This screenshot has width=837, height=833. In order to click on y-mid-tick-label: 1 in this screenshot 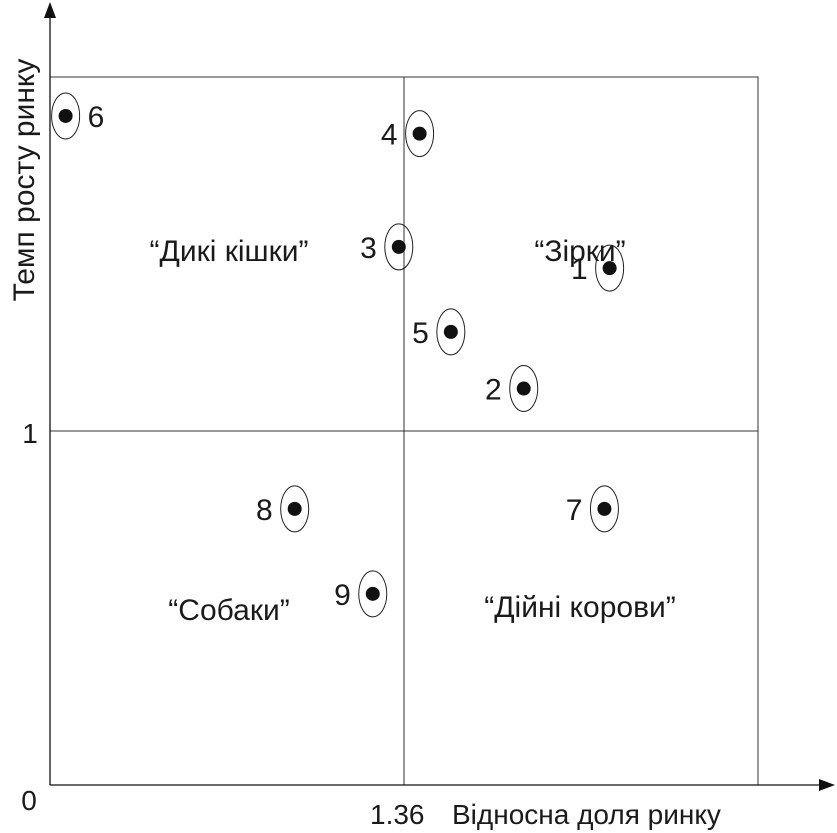, I will do `click(30, 433)`.